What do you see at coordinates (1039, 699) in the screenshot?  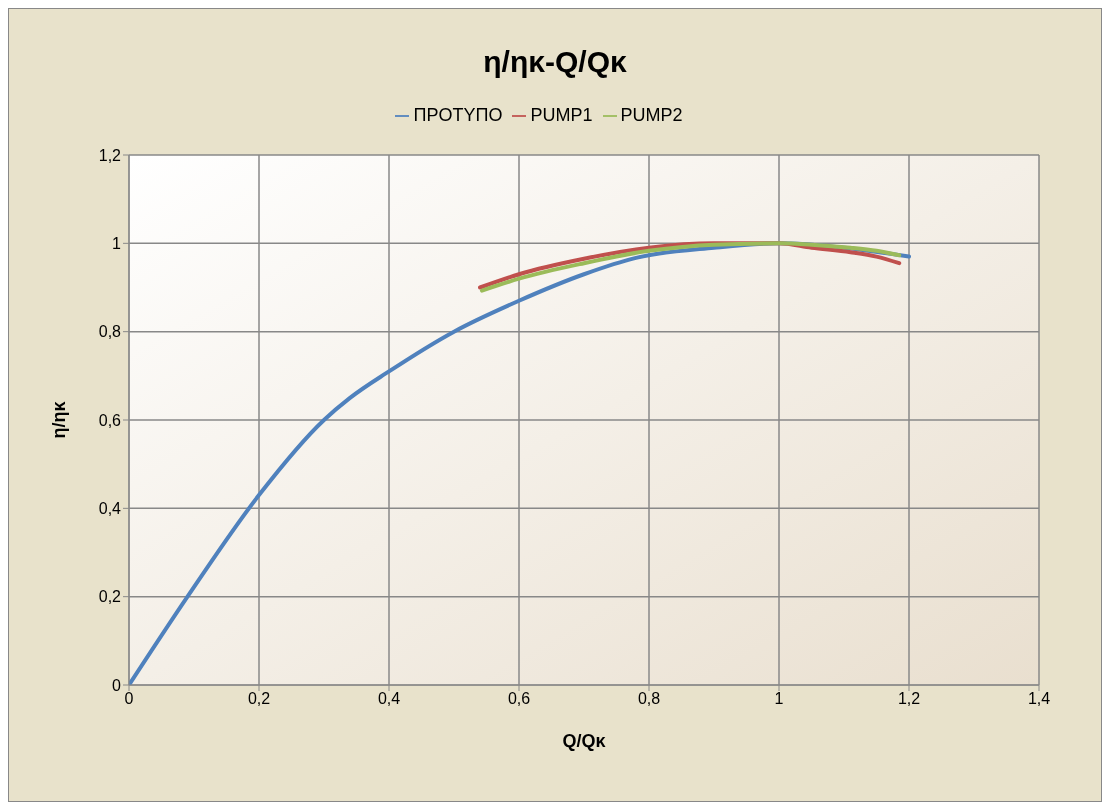 I see `x-tick-label: 1,4` at bounding box center [1039, 699].